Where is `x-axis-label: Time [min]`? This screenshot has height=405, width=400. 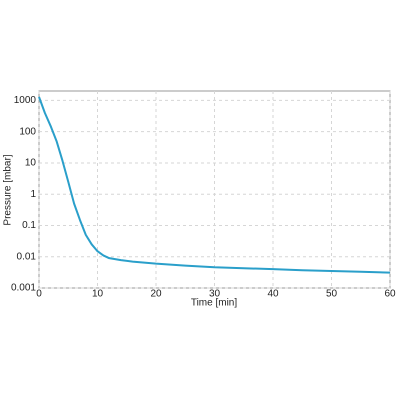 x-axis-label: Time [min] is located at coordinates (214, 303).